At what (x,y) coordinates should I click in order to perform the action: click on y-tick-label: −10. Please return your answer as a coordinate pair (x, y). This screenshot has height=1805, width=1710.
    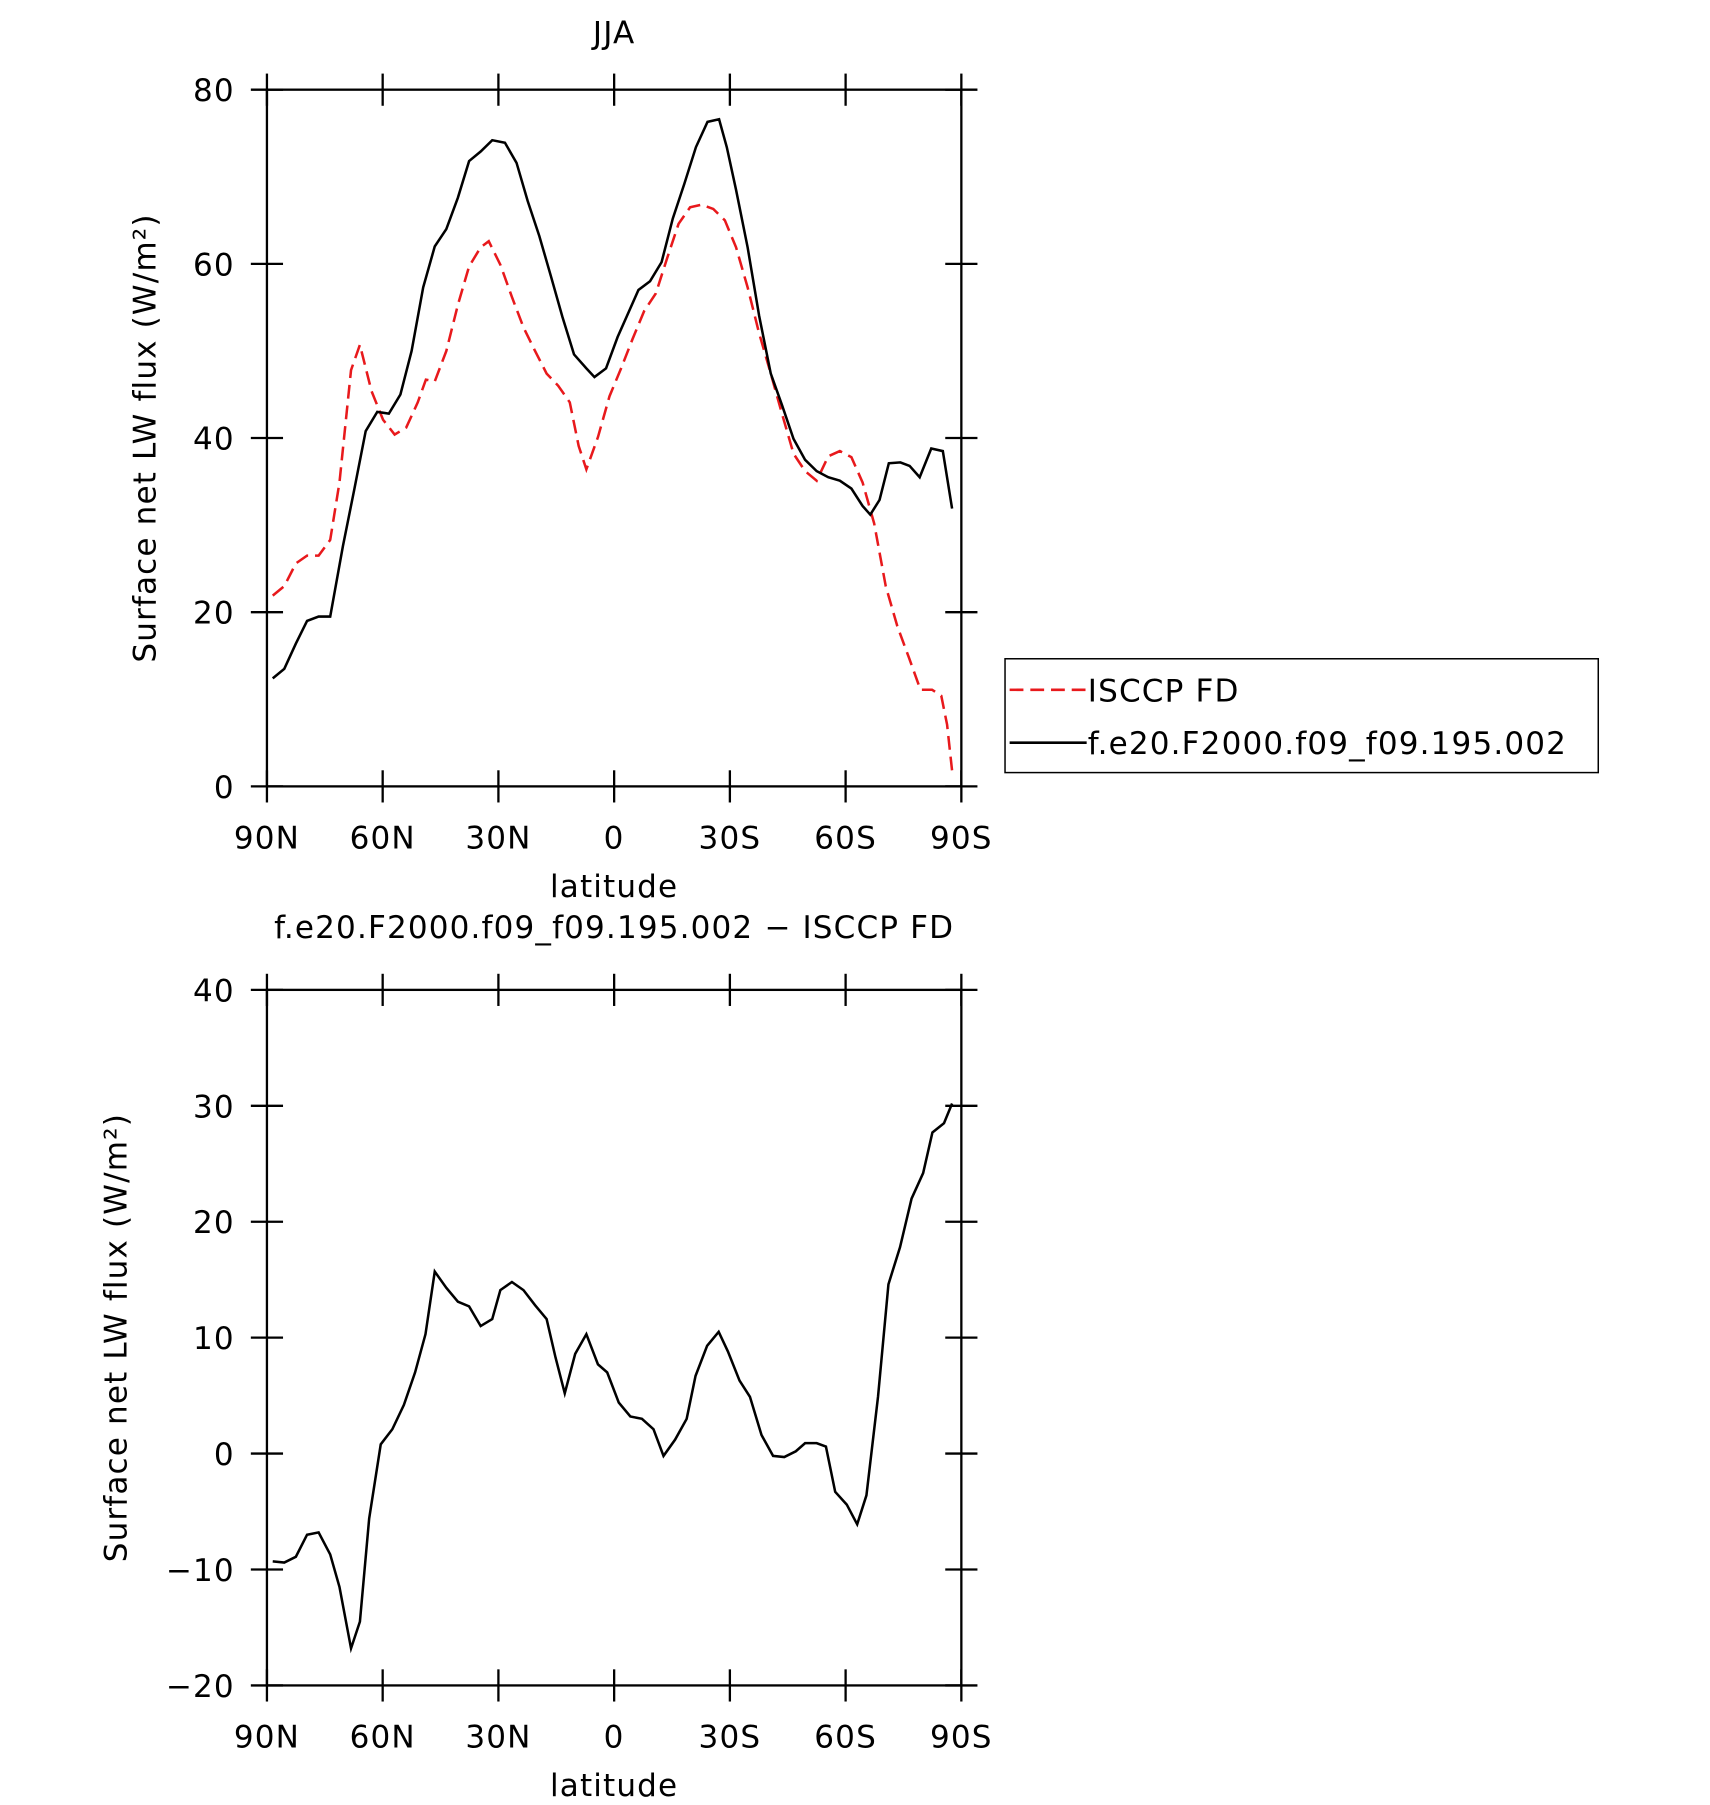
    Looking at the image, I should click on (200, 1571).